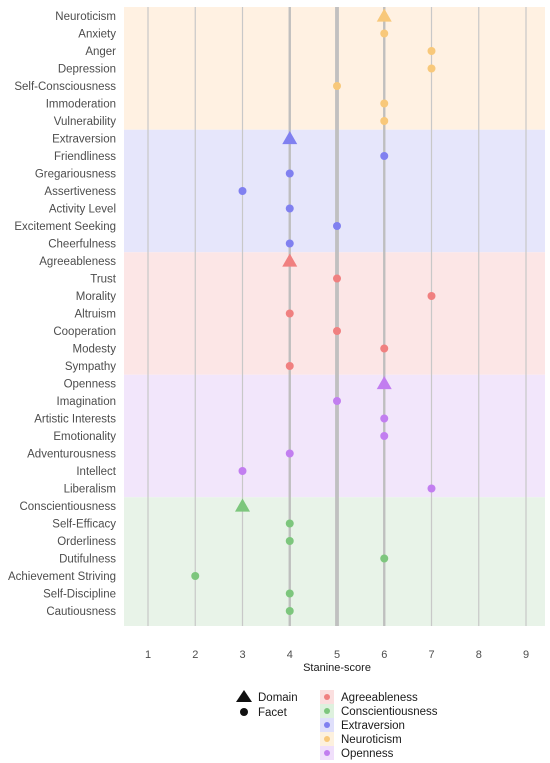  I want to click on x-tick-labels: 1 2 3 4 5 6 7 8 9, so click(337, 655).